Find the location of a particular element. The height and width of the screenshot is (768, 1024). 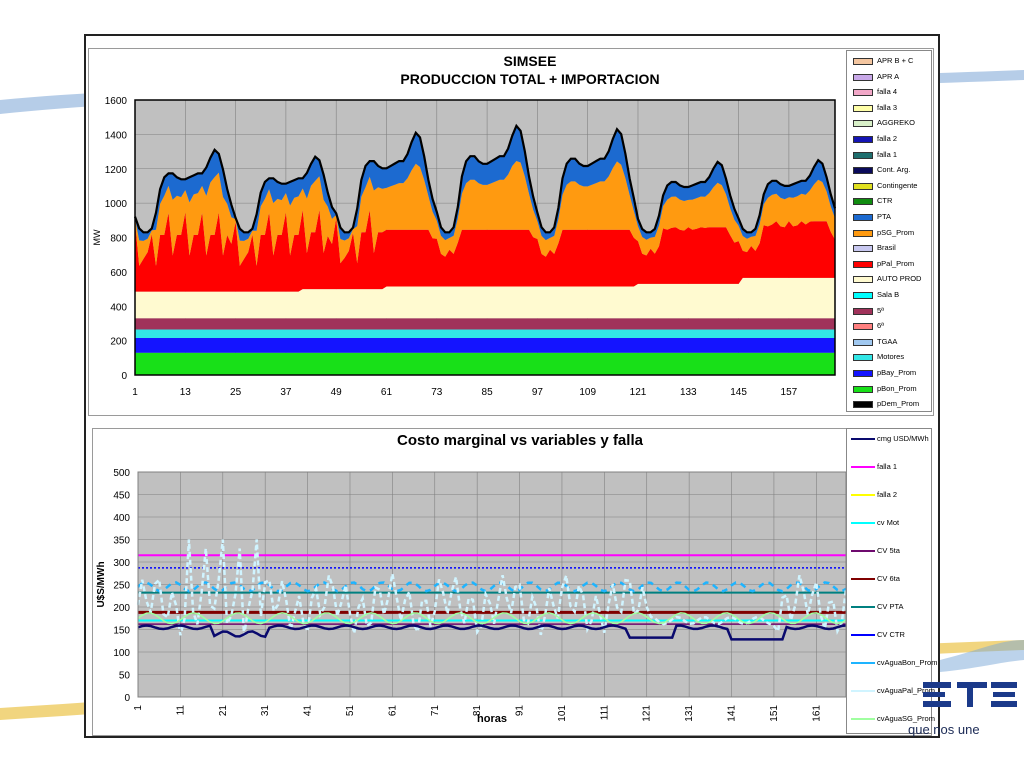

legend-item: Brasil is located at coordinates (890, 249).